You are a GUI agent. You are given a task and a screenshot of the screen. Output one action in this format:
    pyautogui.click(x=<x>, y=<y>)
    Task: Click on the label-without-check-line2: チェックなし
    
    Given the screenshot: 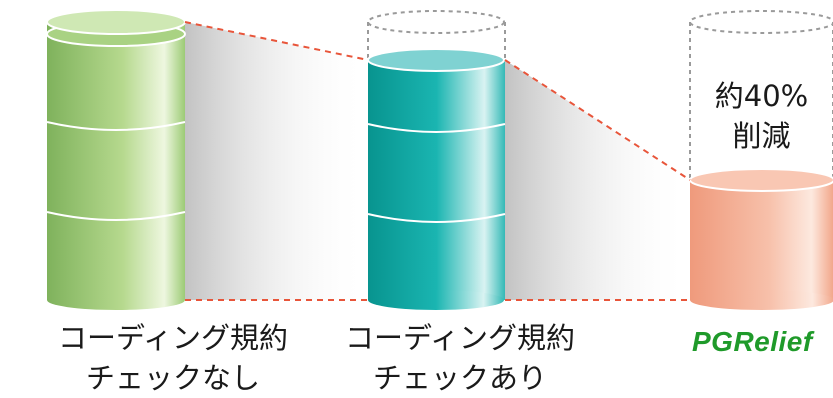 What is the action you would take?
    pyautogui.click(x=172, y=378)
    